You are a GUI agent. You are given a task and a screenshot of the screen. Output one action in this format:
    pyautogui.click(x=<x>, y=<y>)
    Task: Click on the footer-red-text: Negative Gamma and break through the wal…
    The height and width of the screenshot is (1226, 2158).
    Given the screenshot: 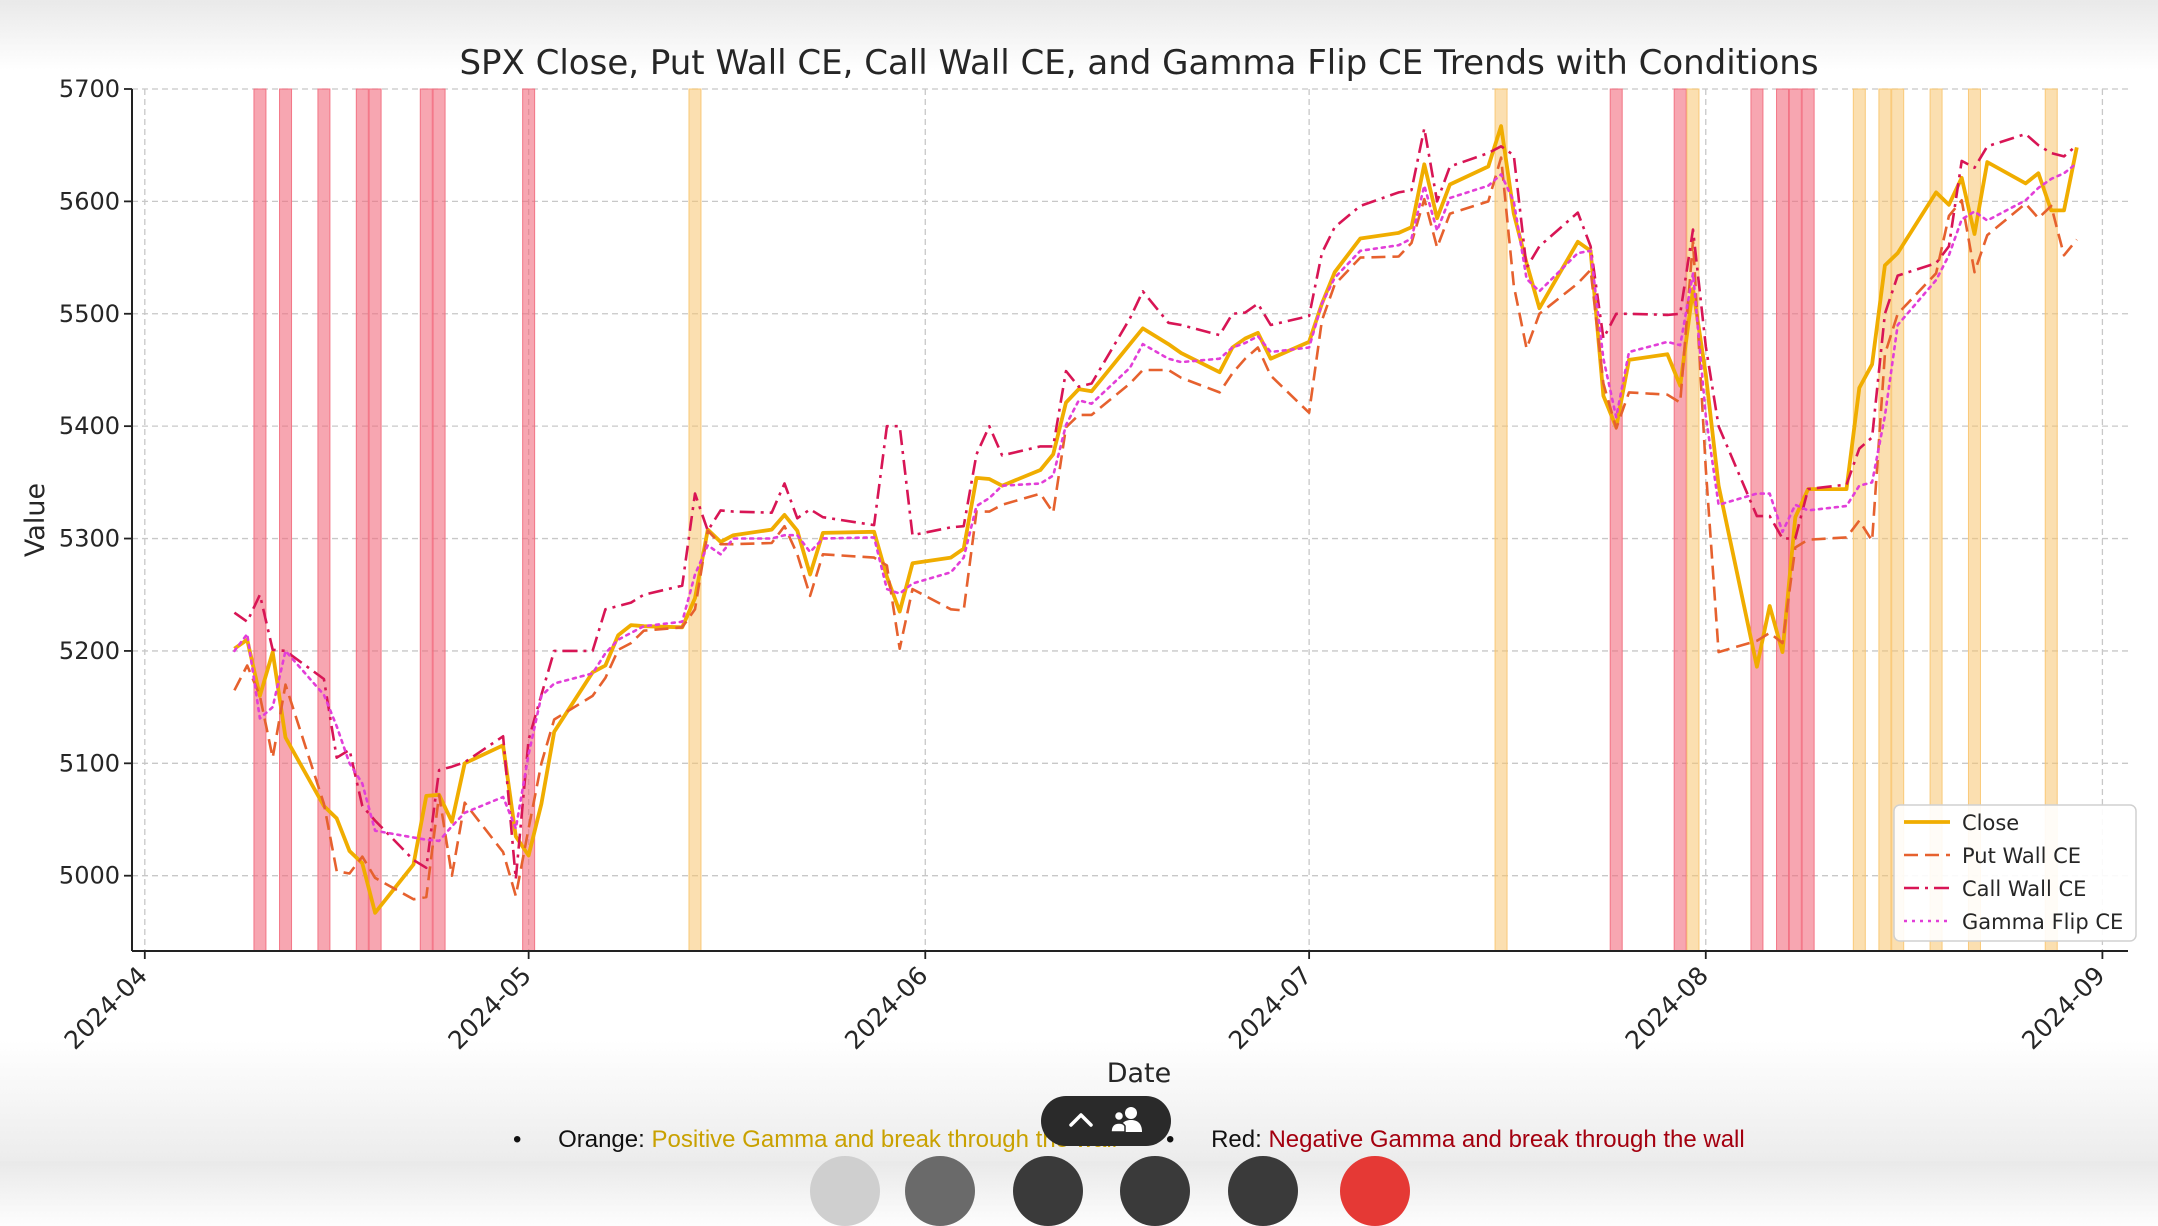 What is the action you would take?
    pyautogui.click(x=1506, y=1139)
    